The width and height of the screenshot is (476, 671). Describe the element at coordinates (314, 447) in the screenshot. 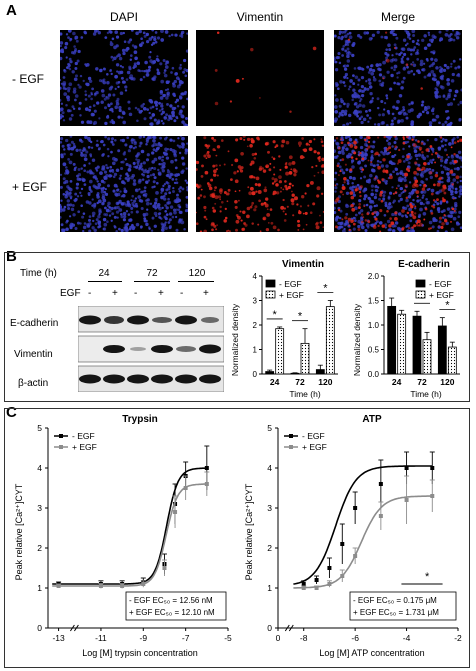

I see `atp-legend-label: + EGF` at that location.